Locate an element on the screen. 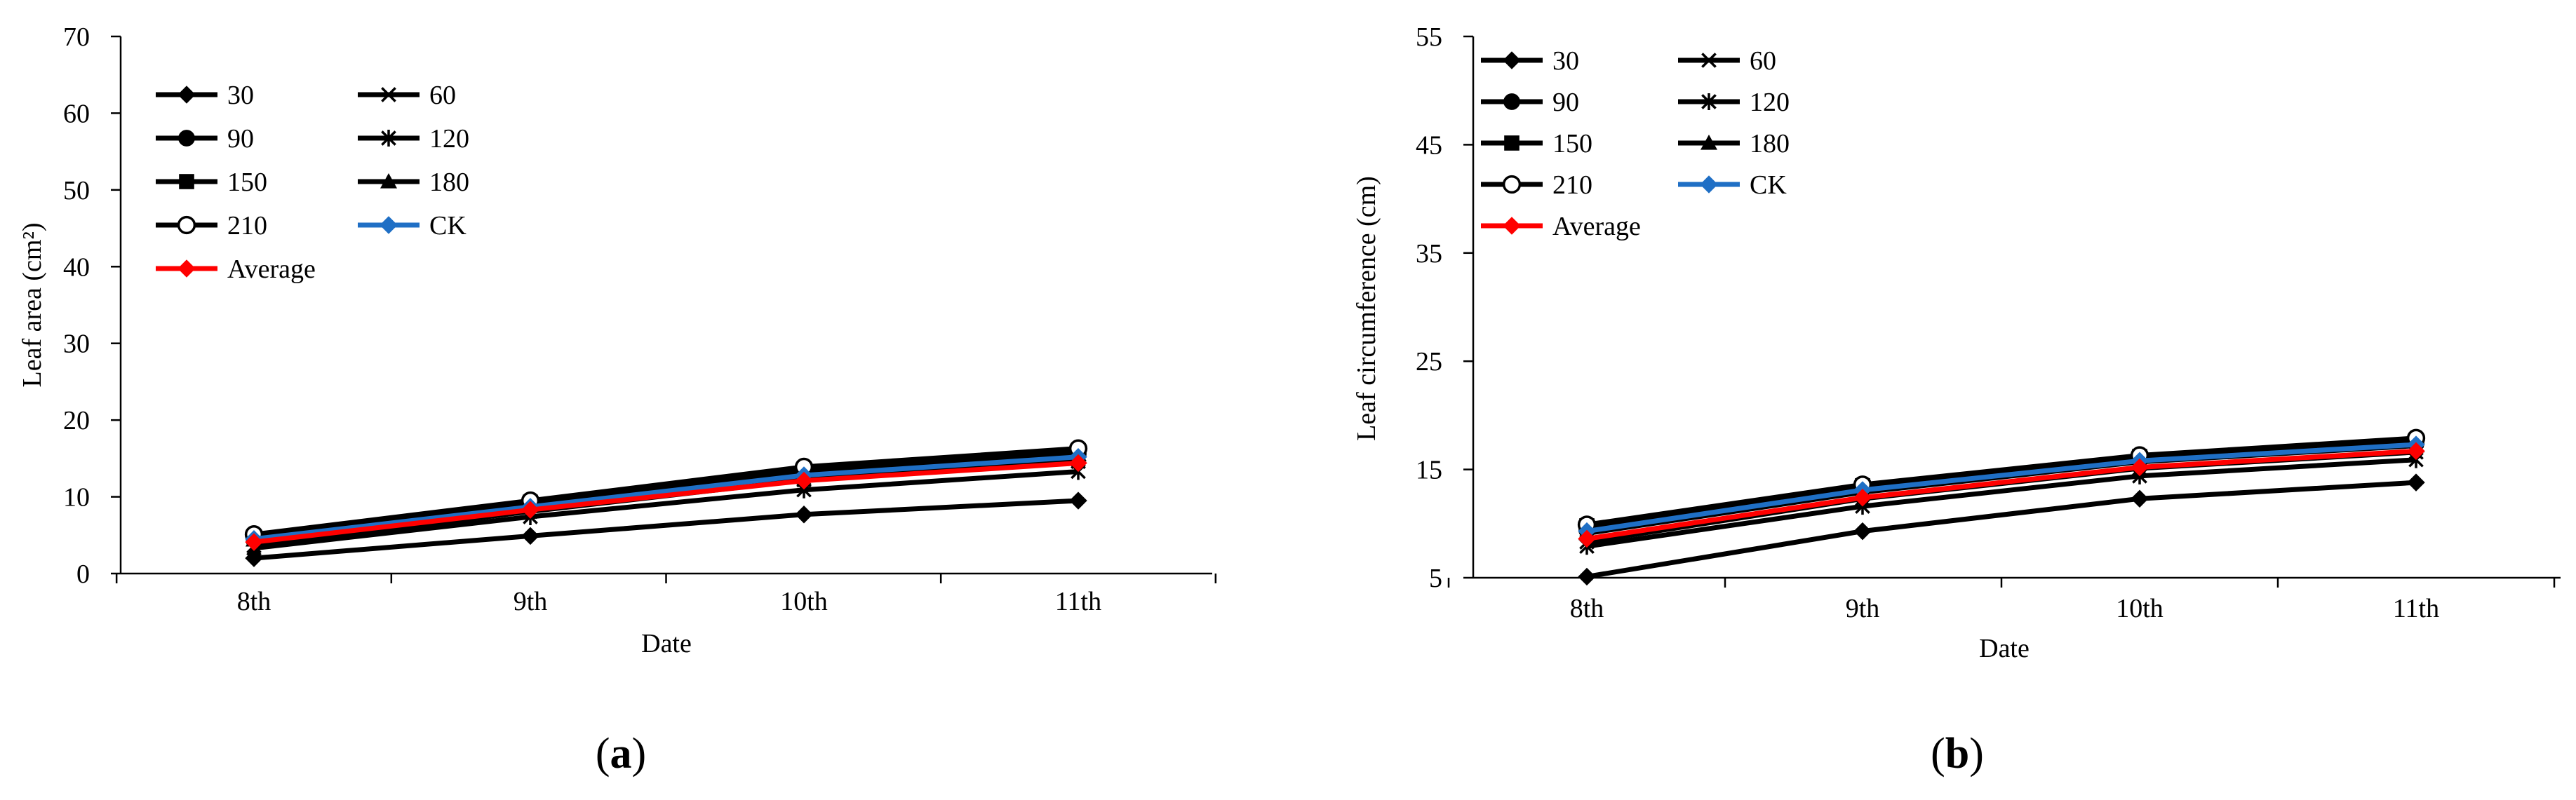  panel-label: (a) is located at coordinates (621, 754).